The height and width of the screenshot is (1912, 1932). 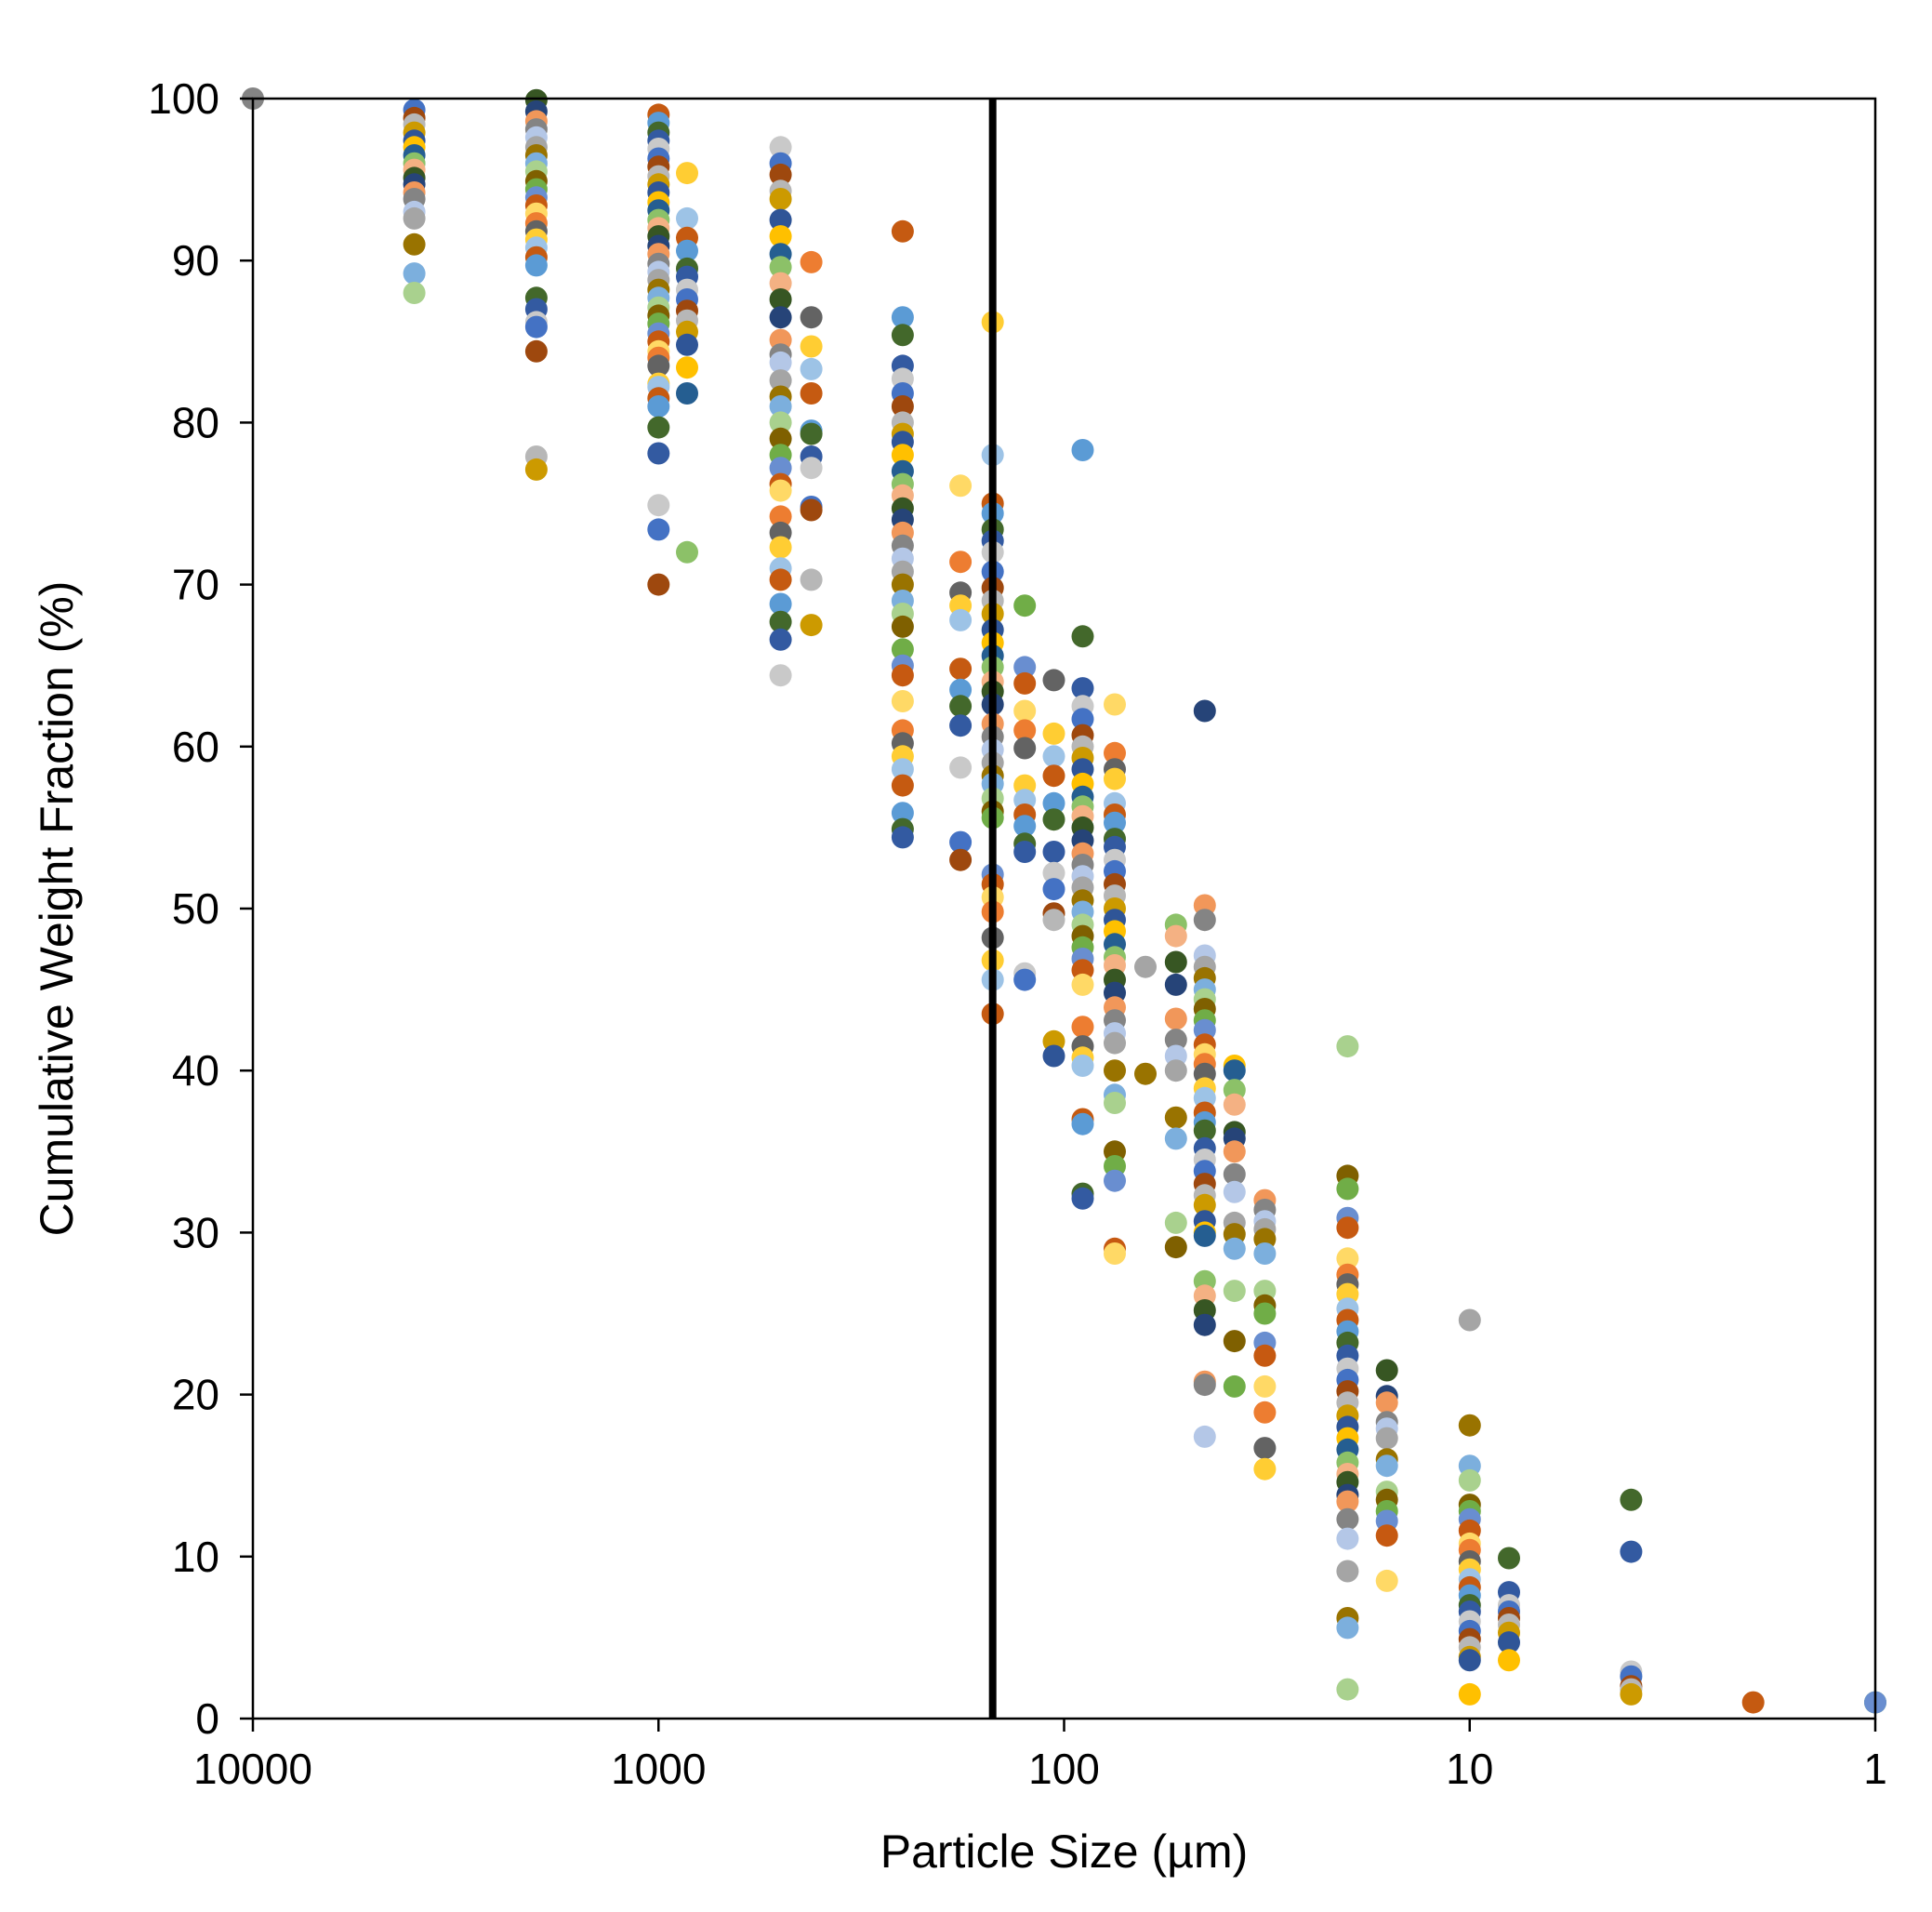 I want to click on y-tick-label: 40, so click(x=196, y=1071).